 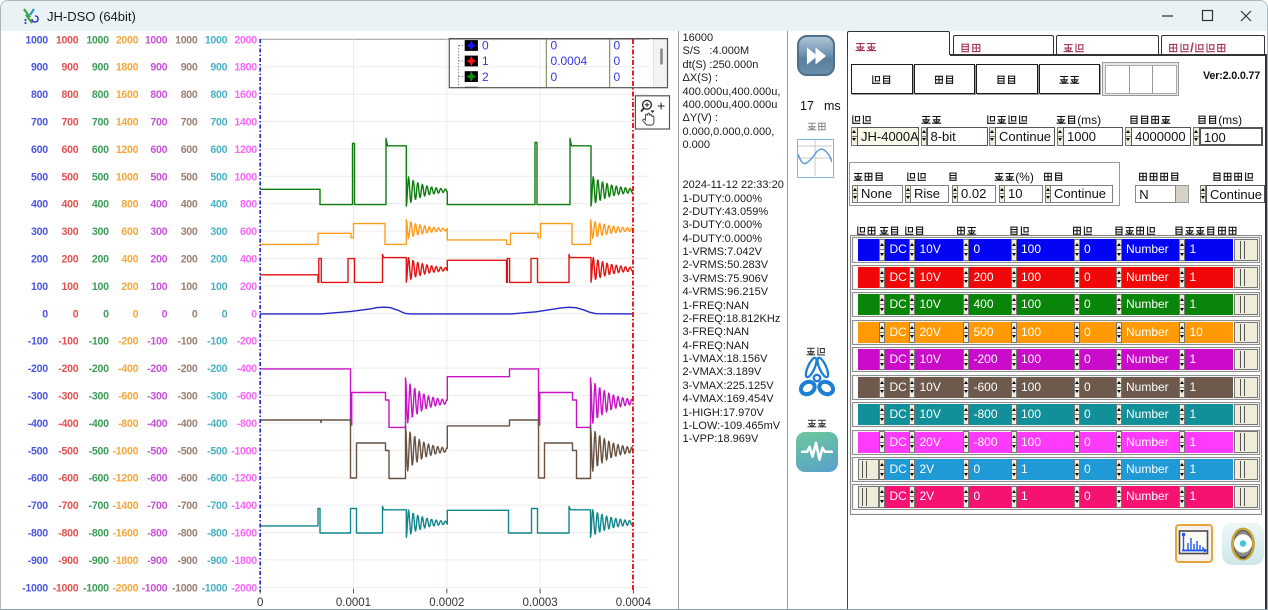 I want to click on svg-text: 0.0001, so click(x=353, y=603).